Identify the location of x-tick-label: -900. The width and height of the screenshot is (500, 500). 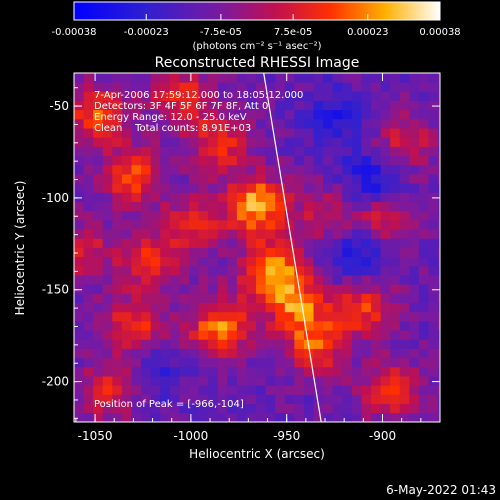
(382, 436).